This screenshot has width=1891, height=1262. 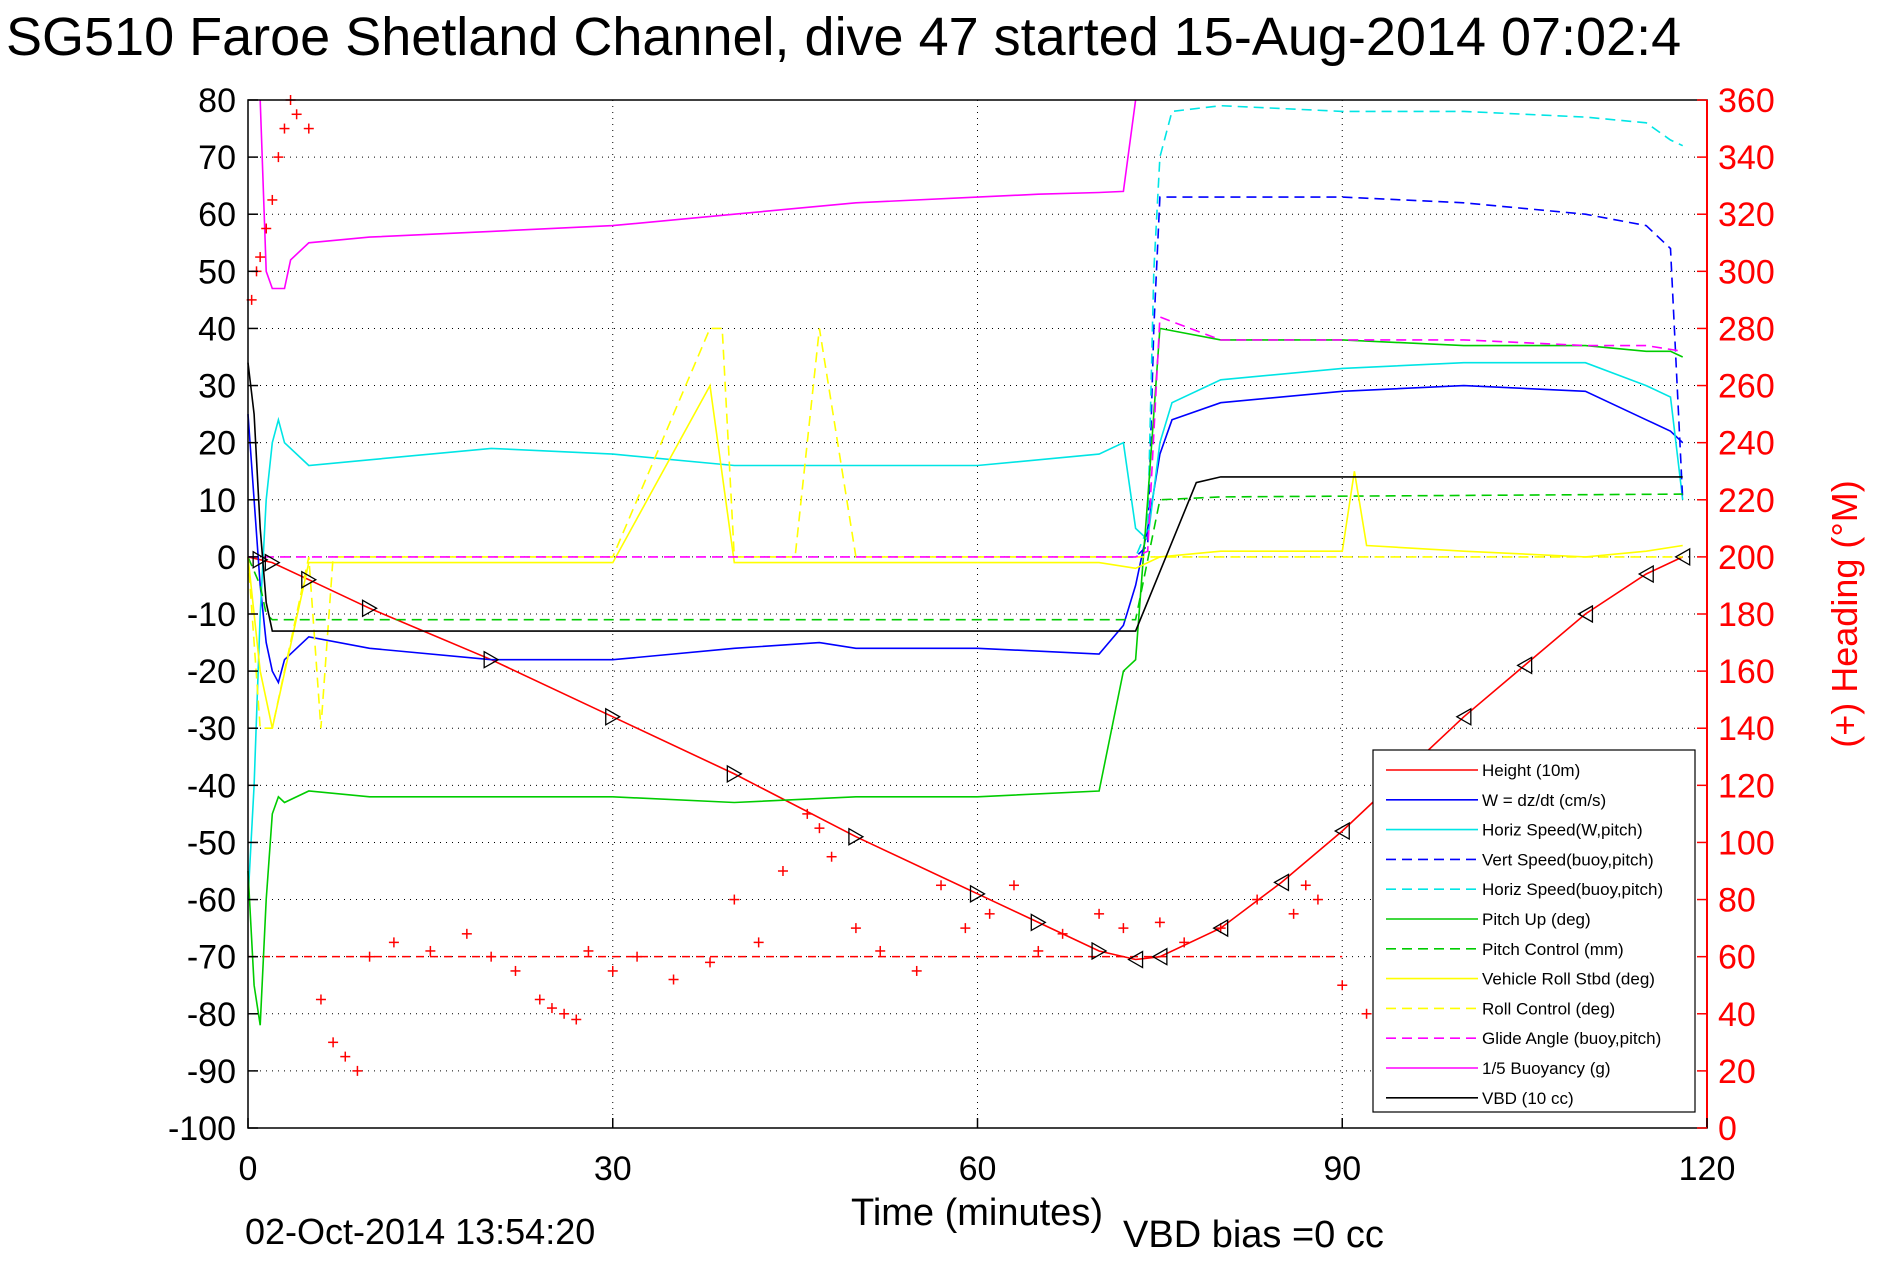 I want to click on y2-tick-label: 0, so click(x=1727, y=1129).